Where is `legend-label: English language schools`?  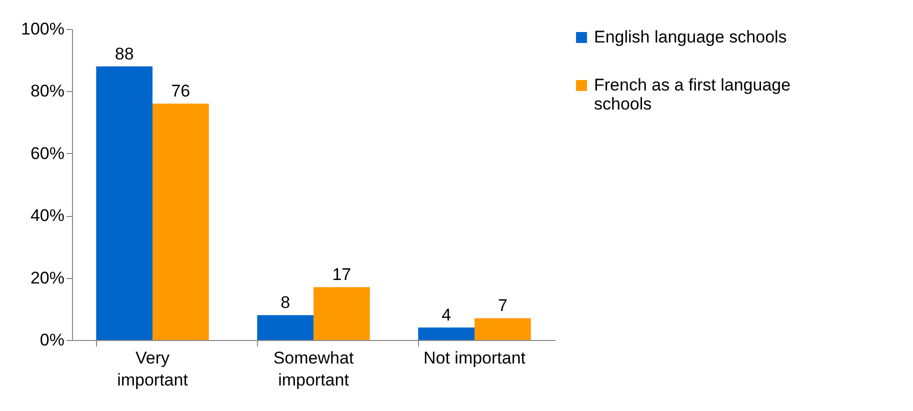 legend-label: English language schools is located at coordinates (690, 37).